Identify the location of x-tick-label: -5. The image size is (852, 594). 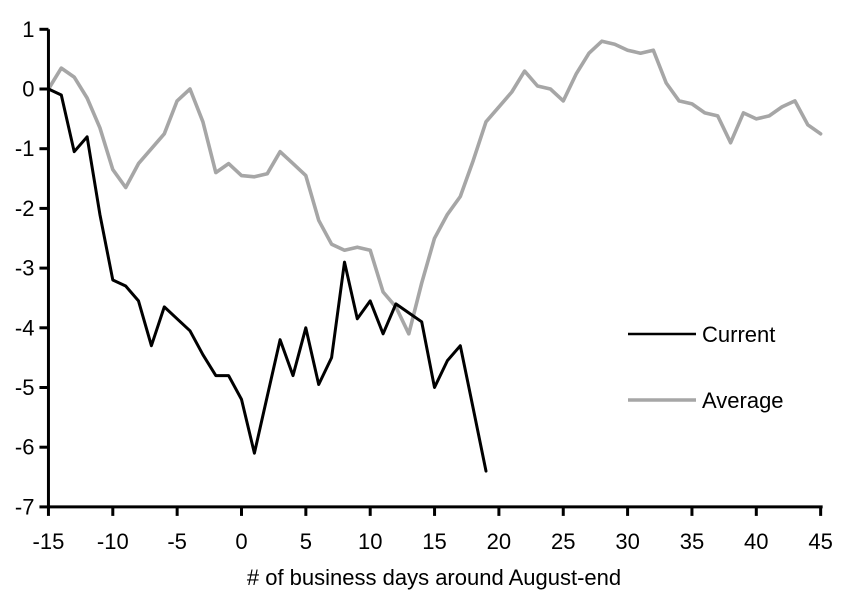
(177, 541).